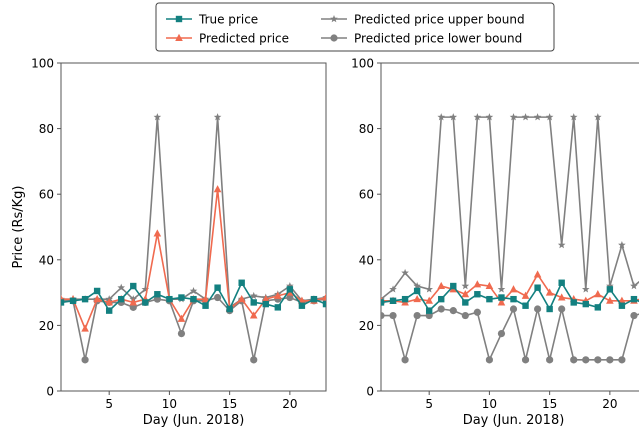 This screenshot has height=428, width=639. What do you see at coordinates (366, 195) in the screenshot?
I see `right-y-tick-label: 60` at bounding box center [366, 195].